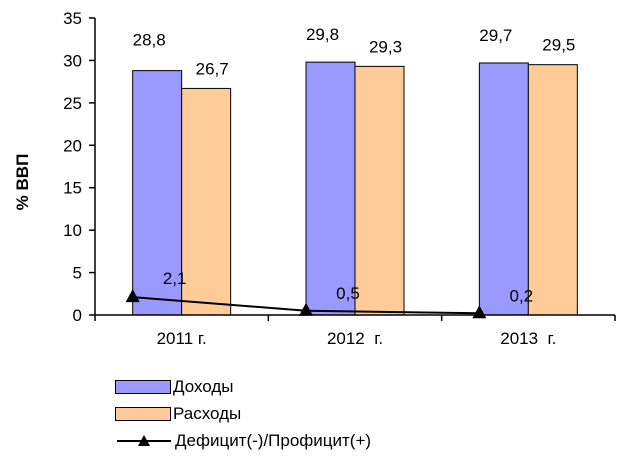 The height and width of the screenshot is (470, 629). I want to click on legend-swatch-expenses, so click(143, 413).